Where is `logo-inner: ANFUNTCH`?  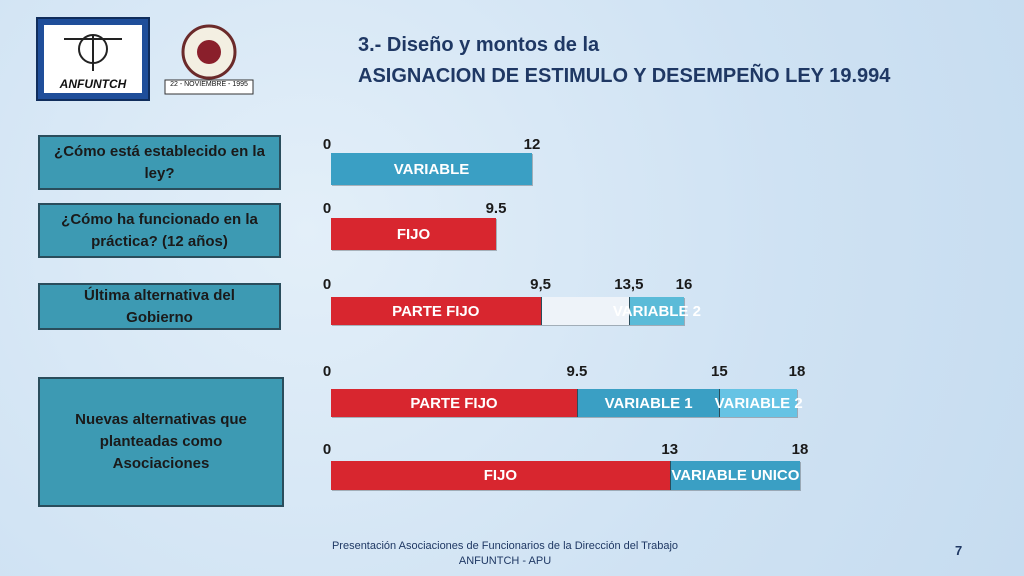 logo-inner: ANFUNTCH is located at coordinates (93, 59).